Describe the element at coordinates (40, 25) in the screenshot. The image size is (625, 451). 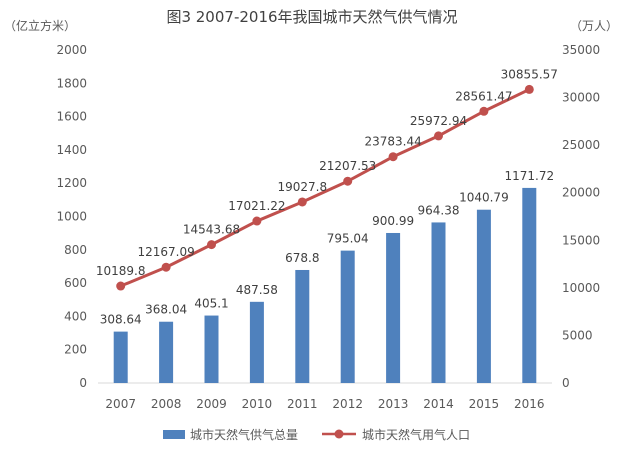
I see `left-axis-unit: （亿立方米）` at that location.